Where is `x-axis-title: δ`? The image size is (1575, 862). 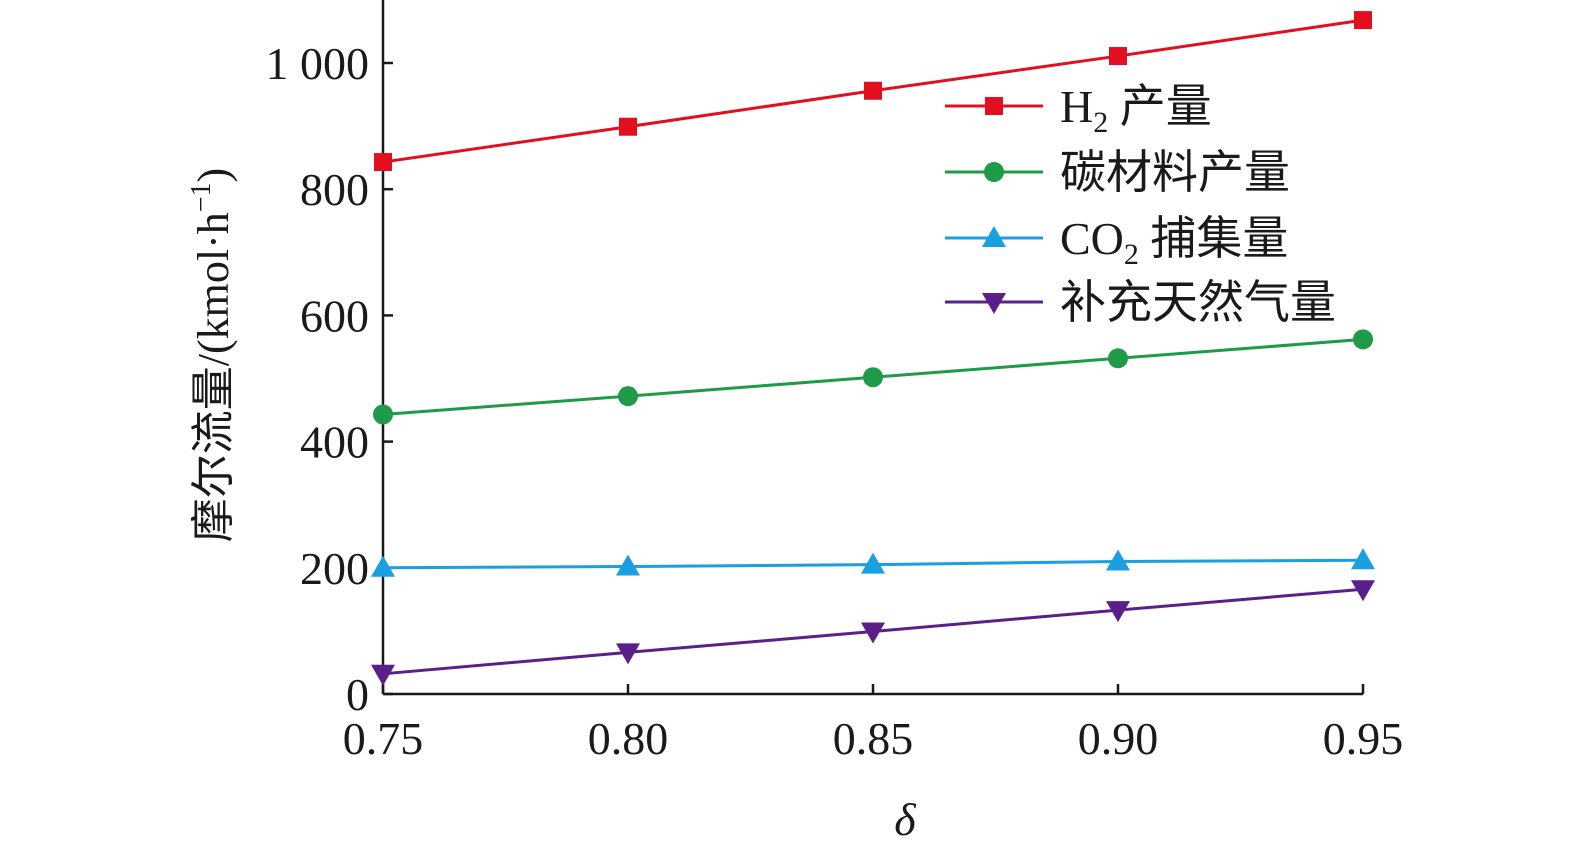
x-axis-title: δ is located at coordinates (905, 819).